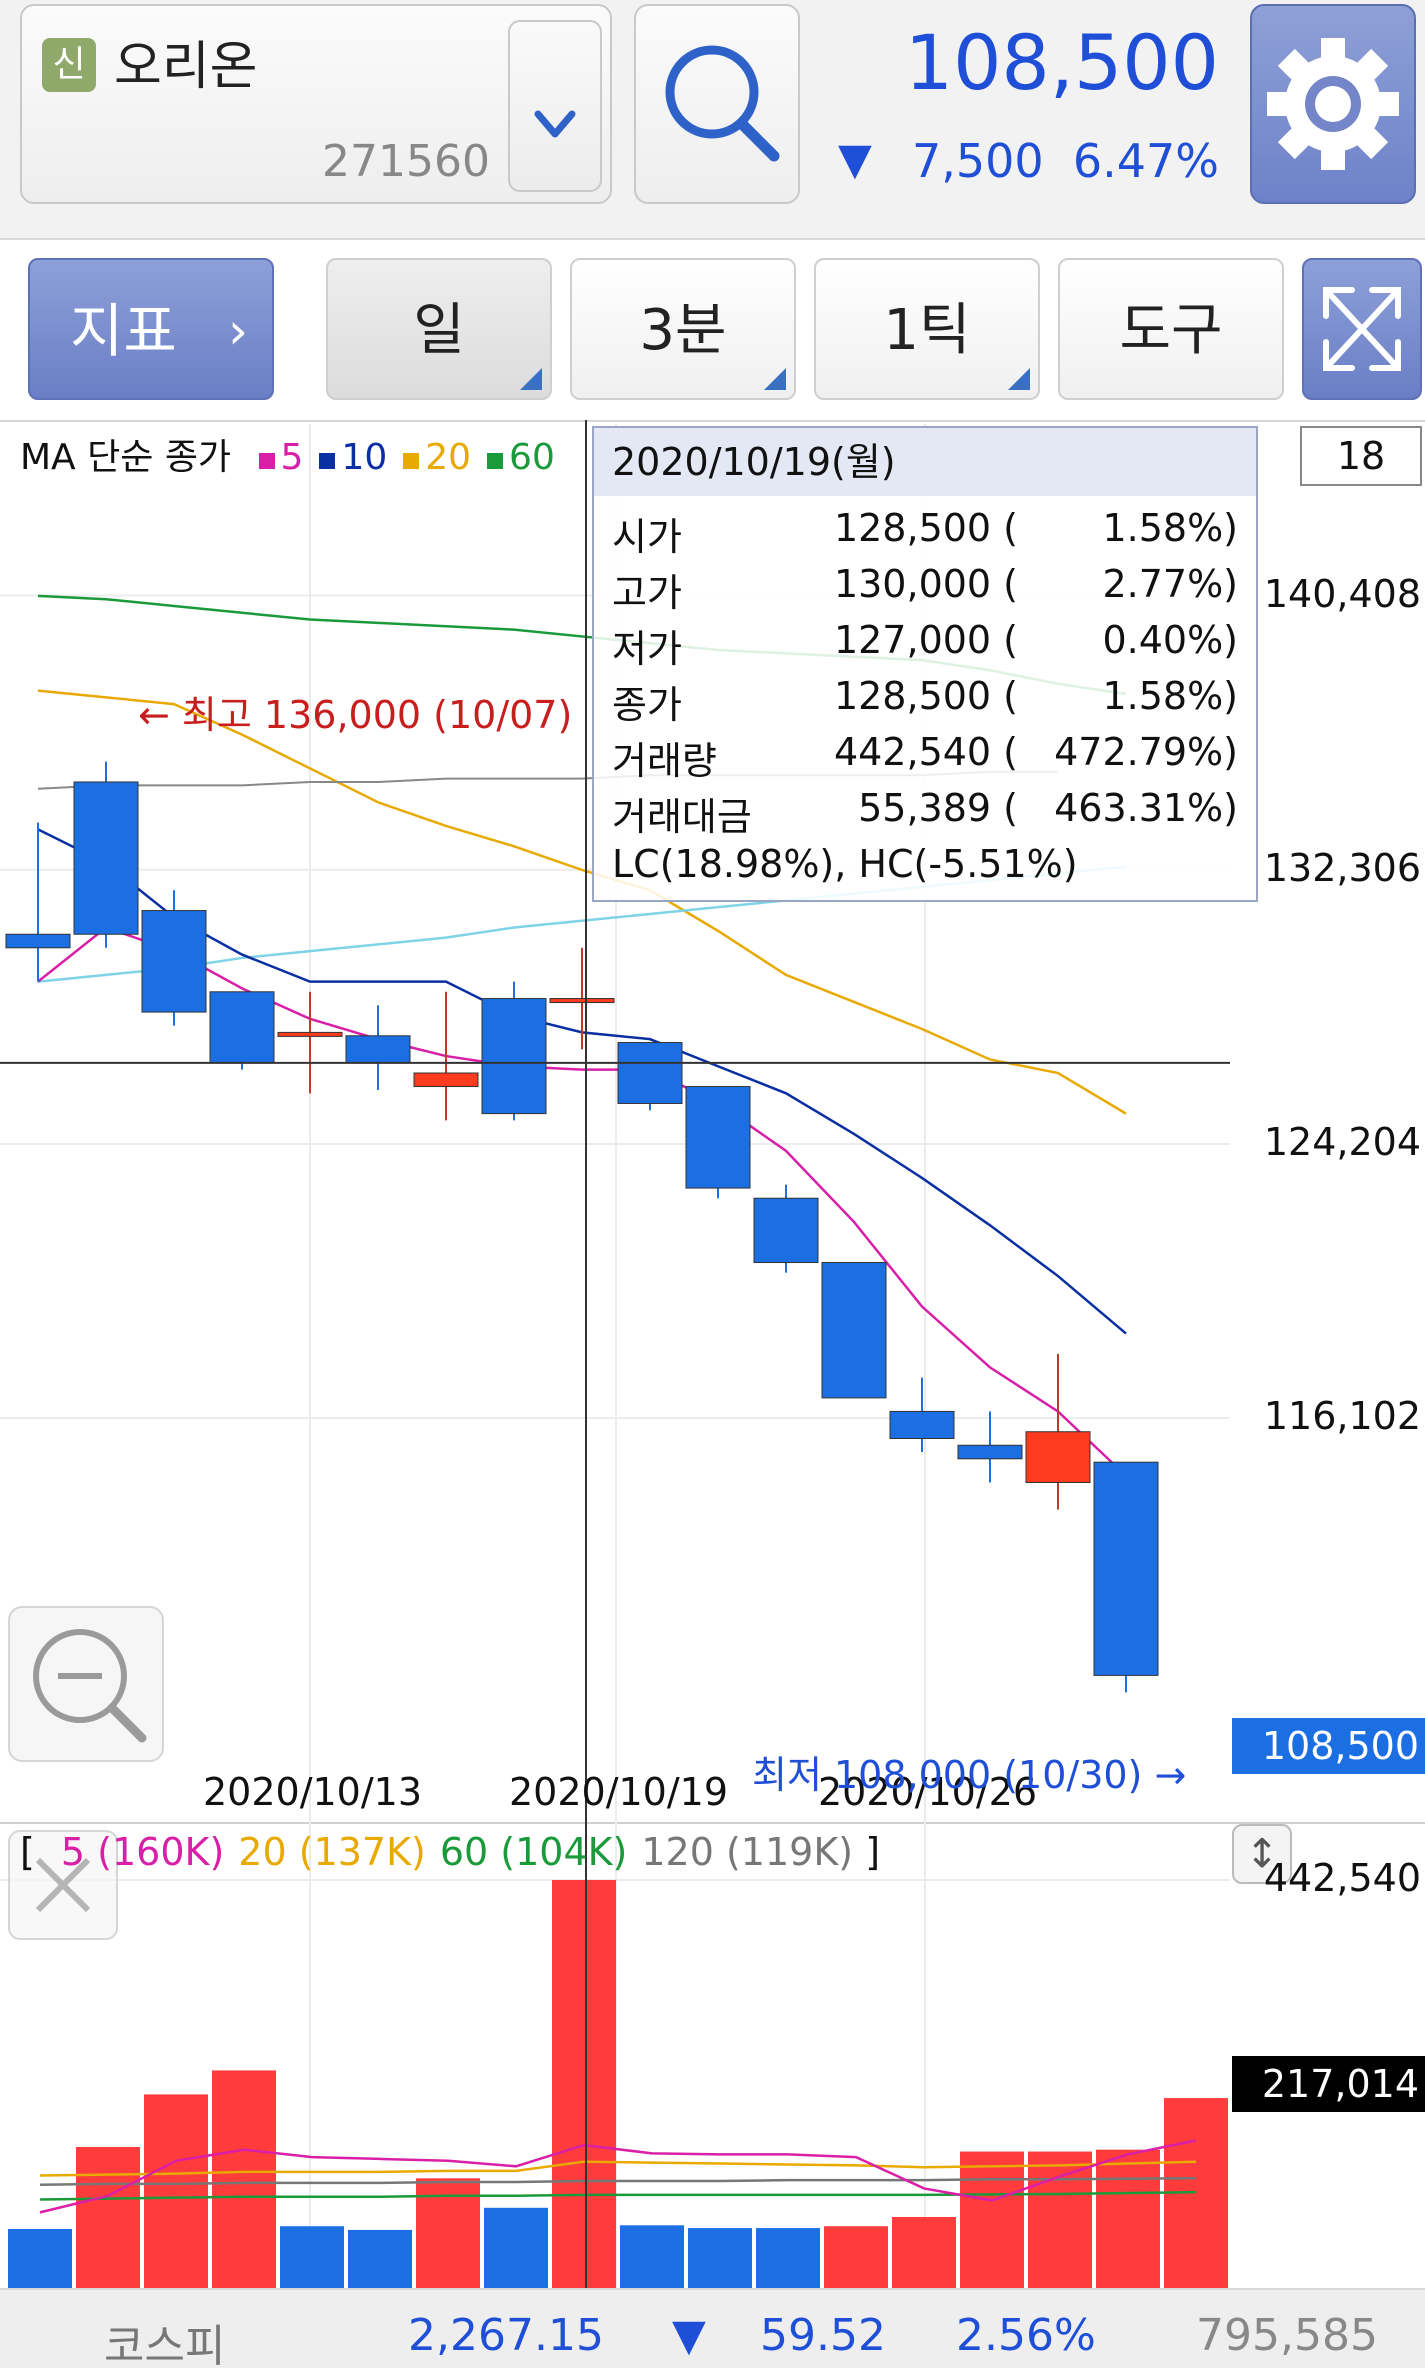 The image size is (1425, 2374). I want to click on chevron-down-icon, so click(555, 124).